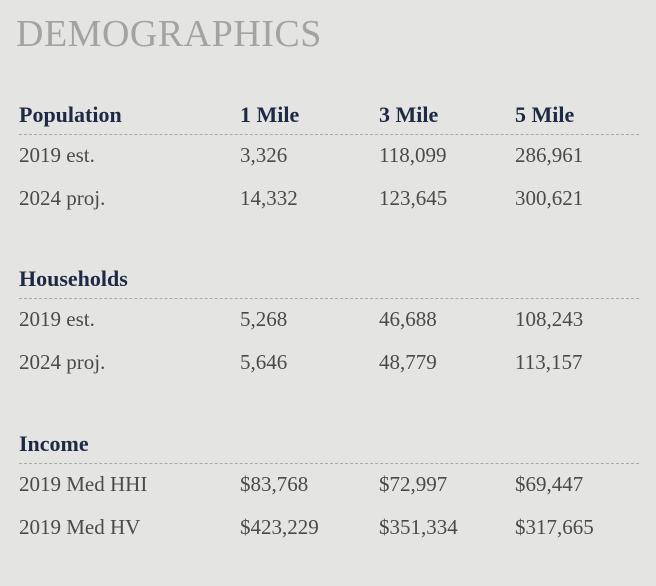 Image resolution: width=656 pixels, height=586 pixels. I want to click on value-5-mile: 300,621, so click(549, 198).